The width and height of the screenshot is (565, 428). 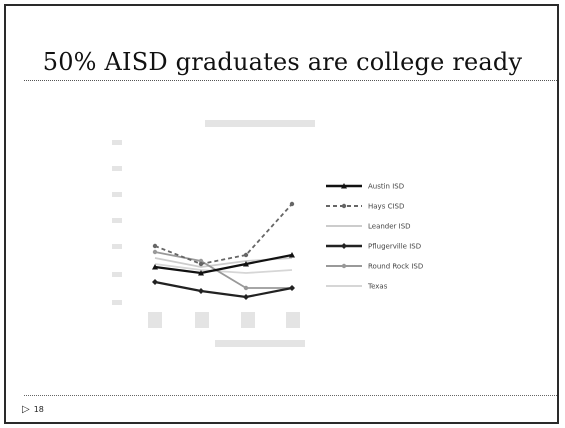 What do you see at coordinates (290, 80) in the screenshot?
I see `title-divider` at bounding box center [290, 80].